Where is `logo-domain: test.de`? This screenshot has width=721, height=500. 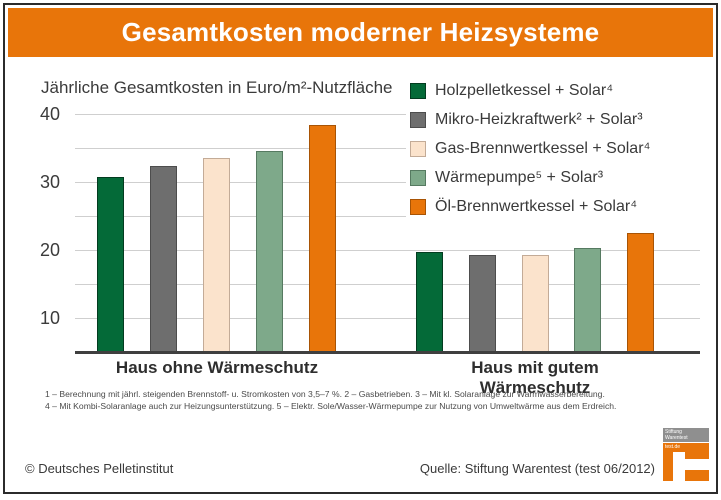 logo-domain: test.de is located at coordinates (673, 447).